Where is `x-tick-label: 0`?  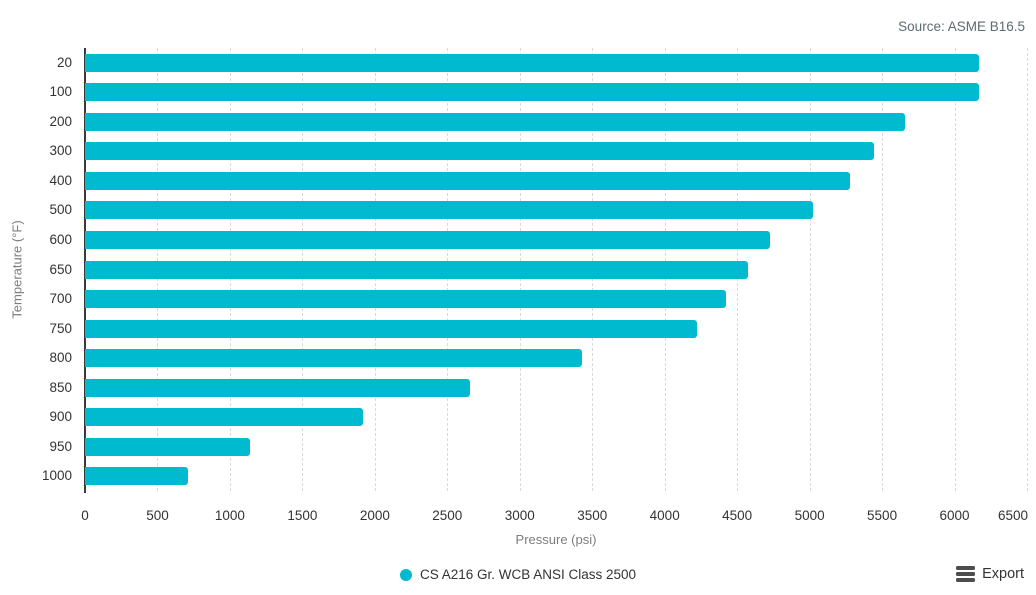 x-tick-label: 0 is located at coordinates (85, 515).